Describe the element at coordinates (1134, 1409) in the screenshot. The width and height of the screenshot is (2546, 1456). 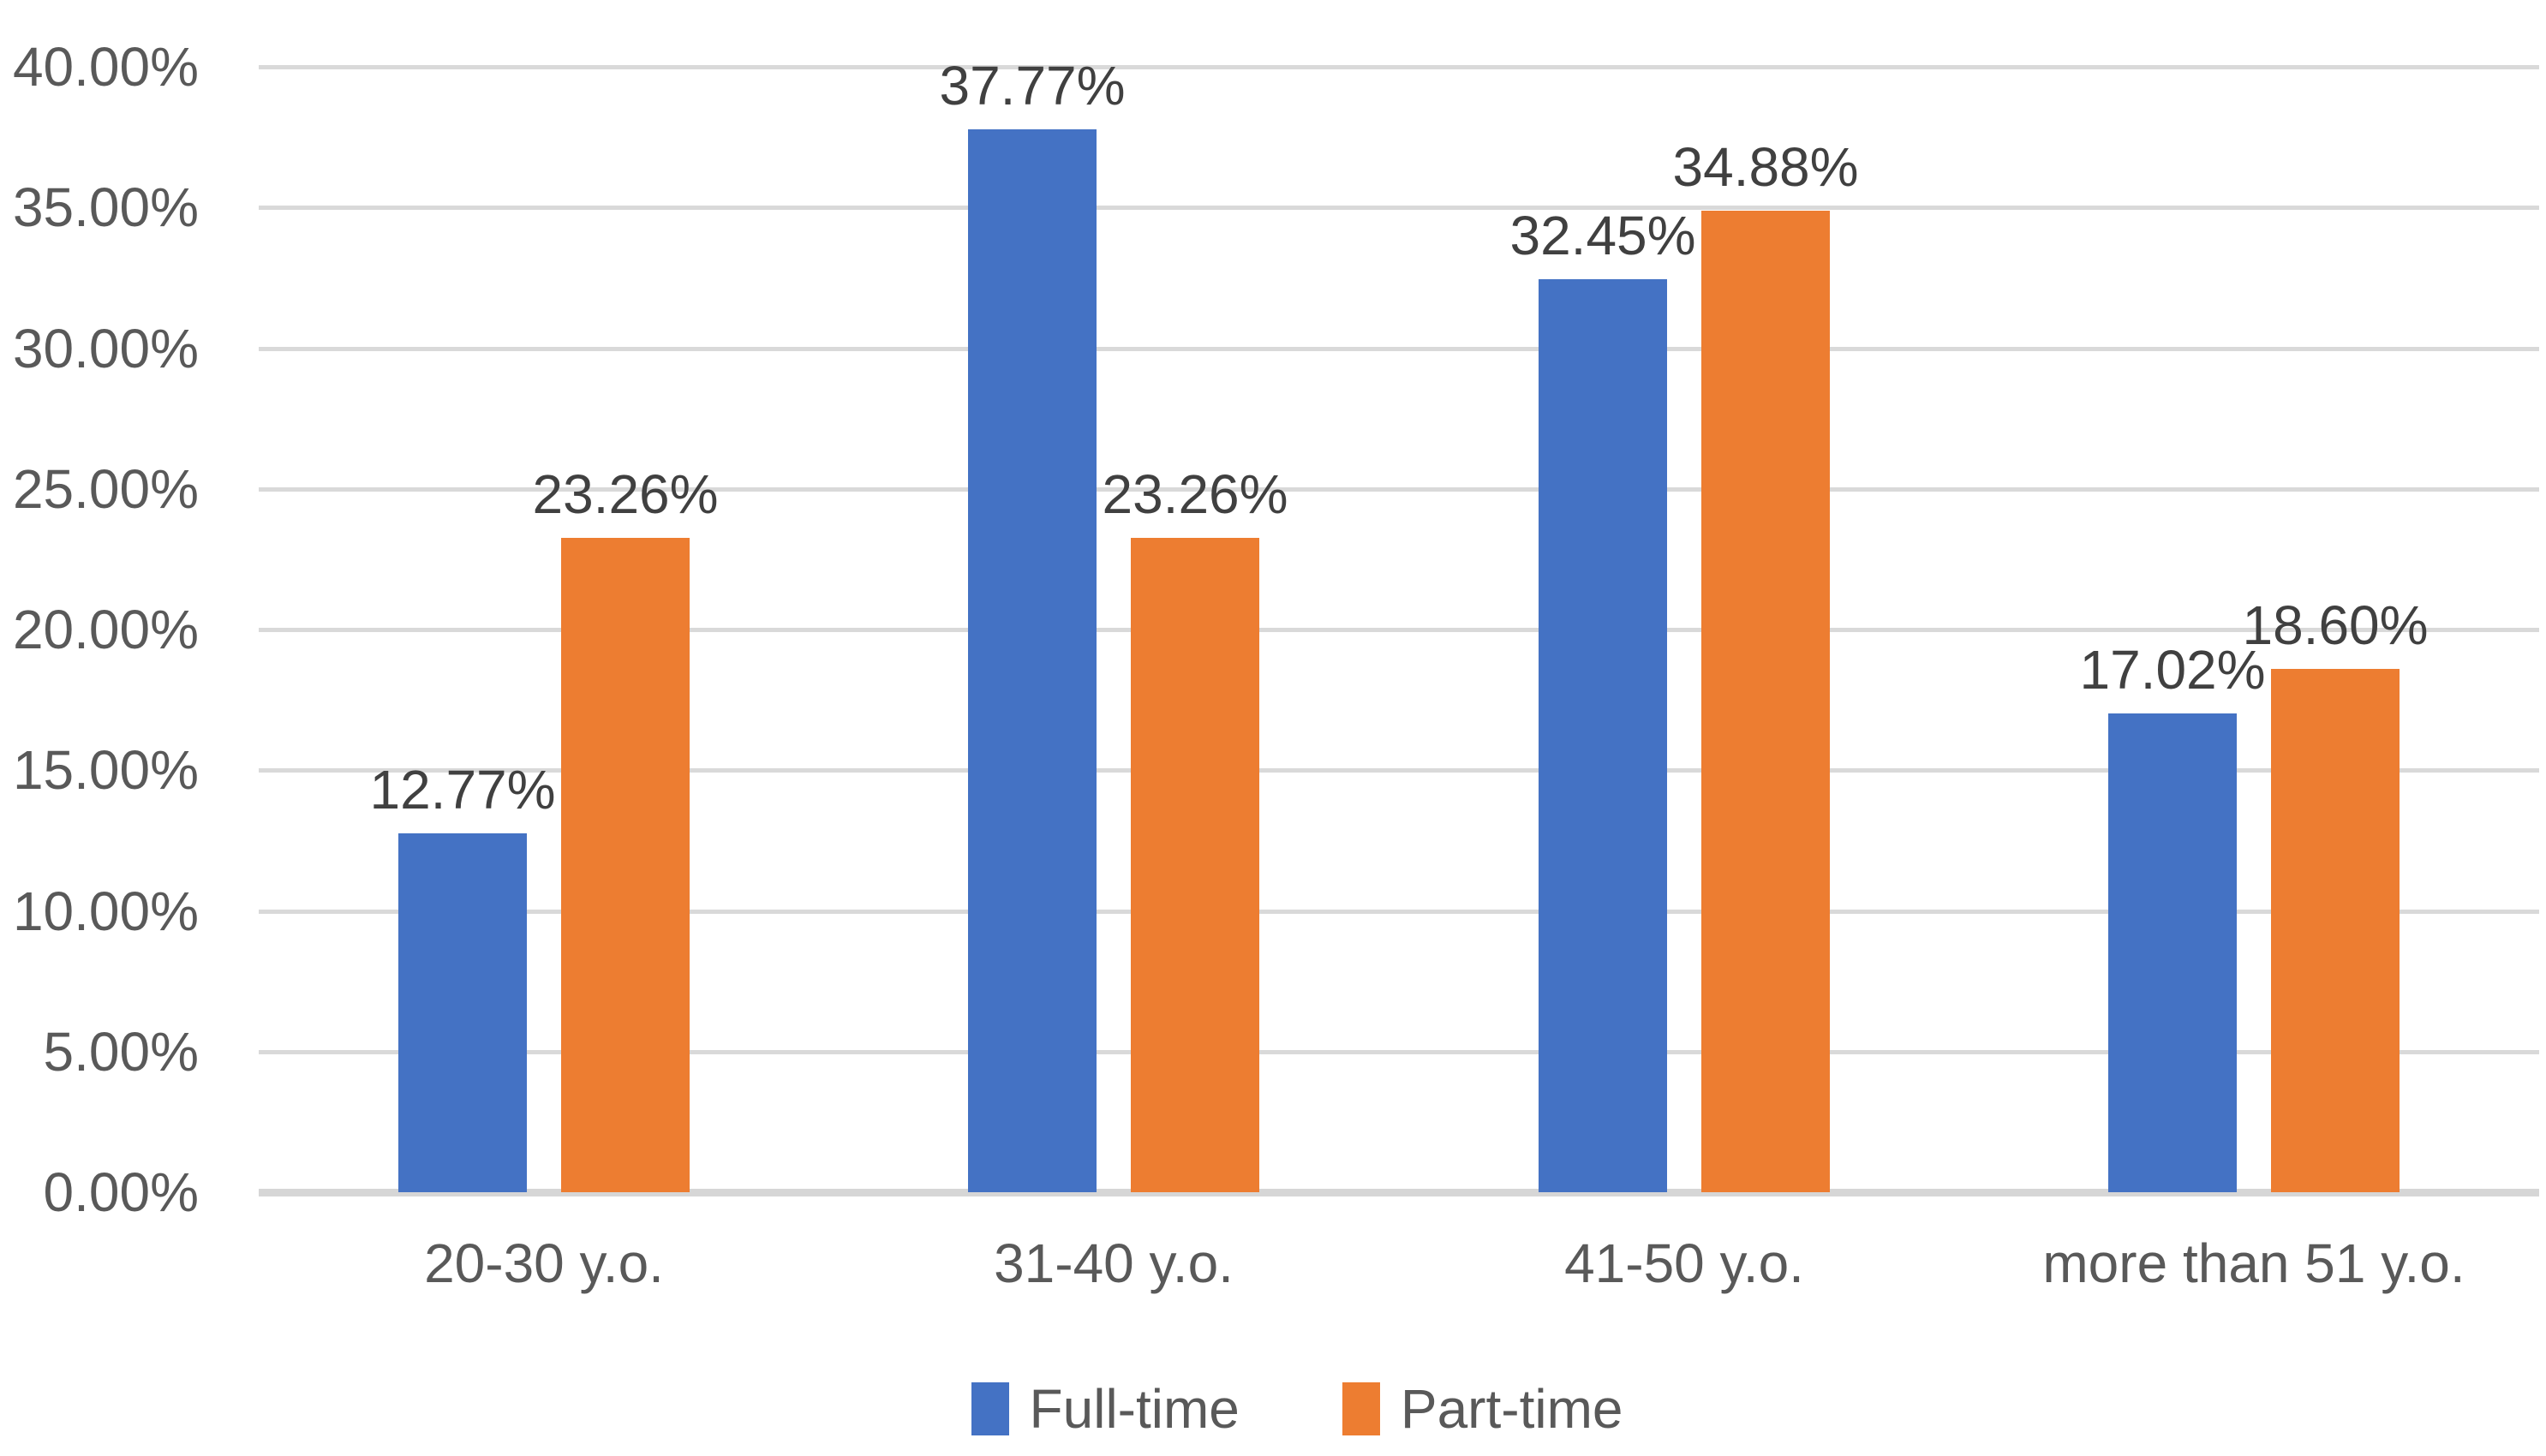
I see `legend-label-full-time: Full-time` at that location.